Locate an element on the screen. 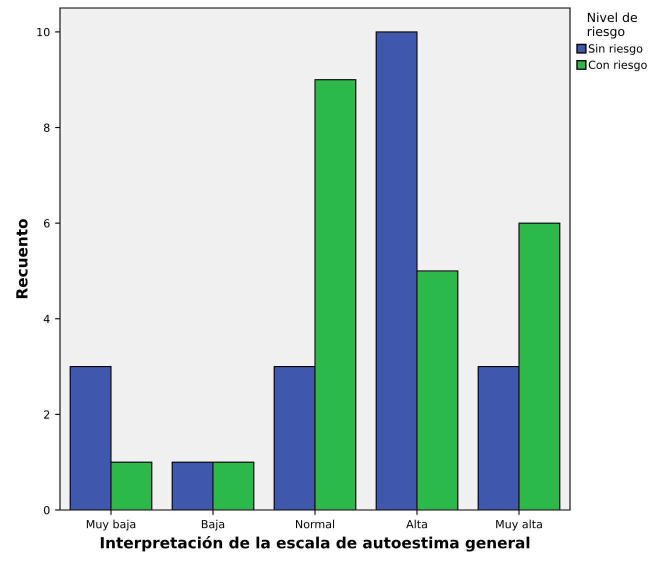  y-tick-label: 0 is located at coordinates (47, 510).